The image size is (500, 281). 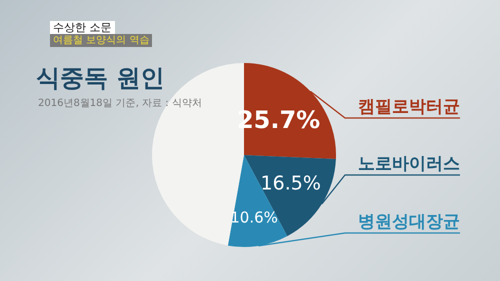 What do you see at coordinates (409, 107) in the screenshot?
I see `slice-label: 캠필로박터균` at bounding box center [409, 107].